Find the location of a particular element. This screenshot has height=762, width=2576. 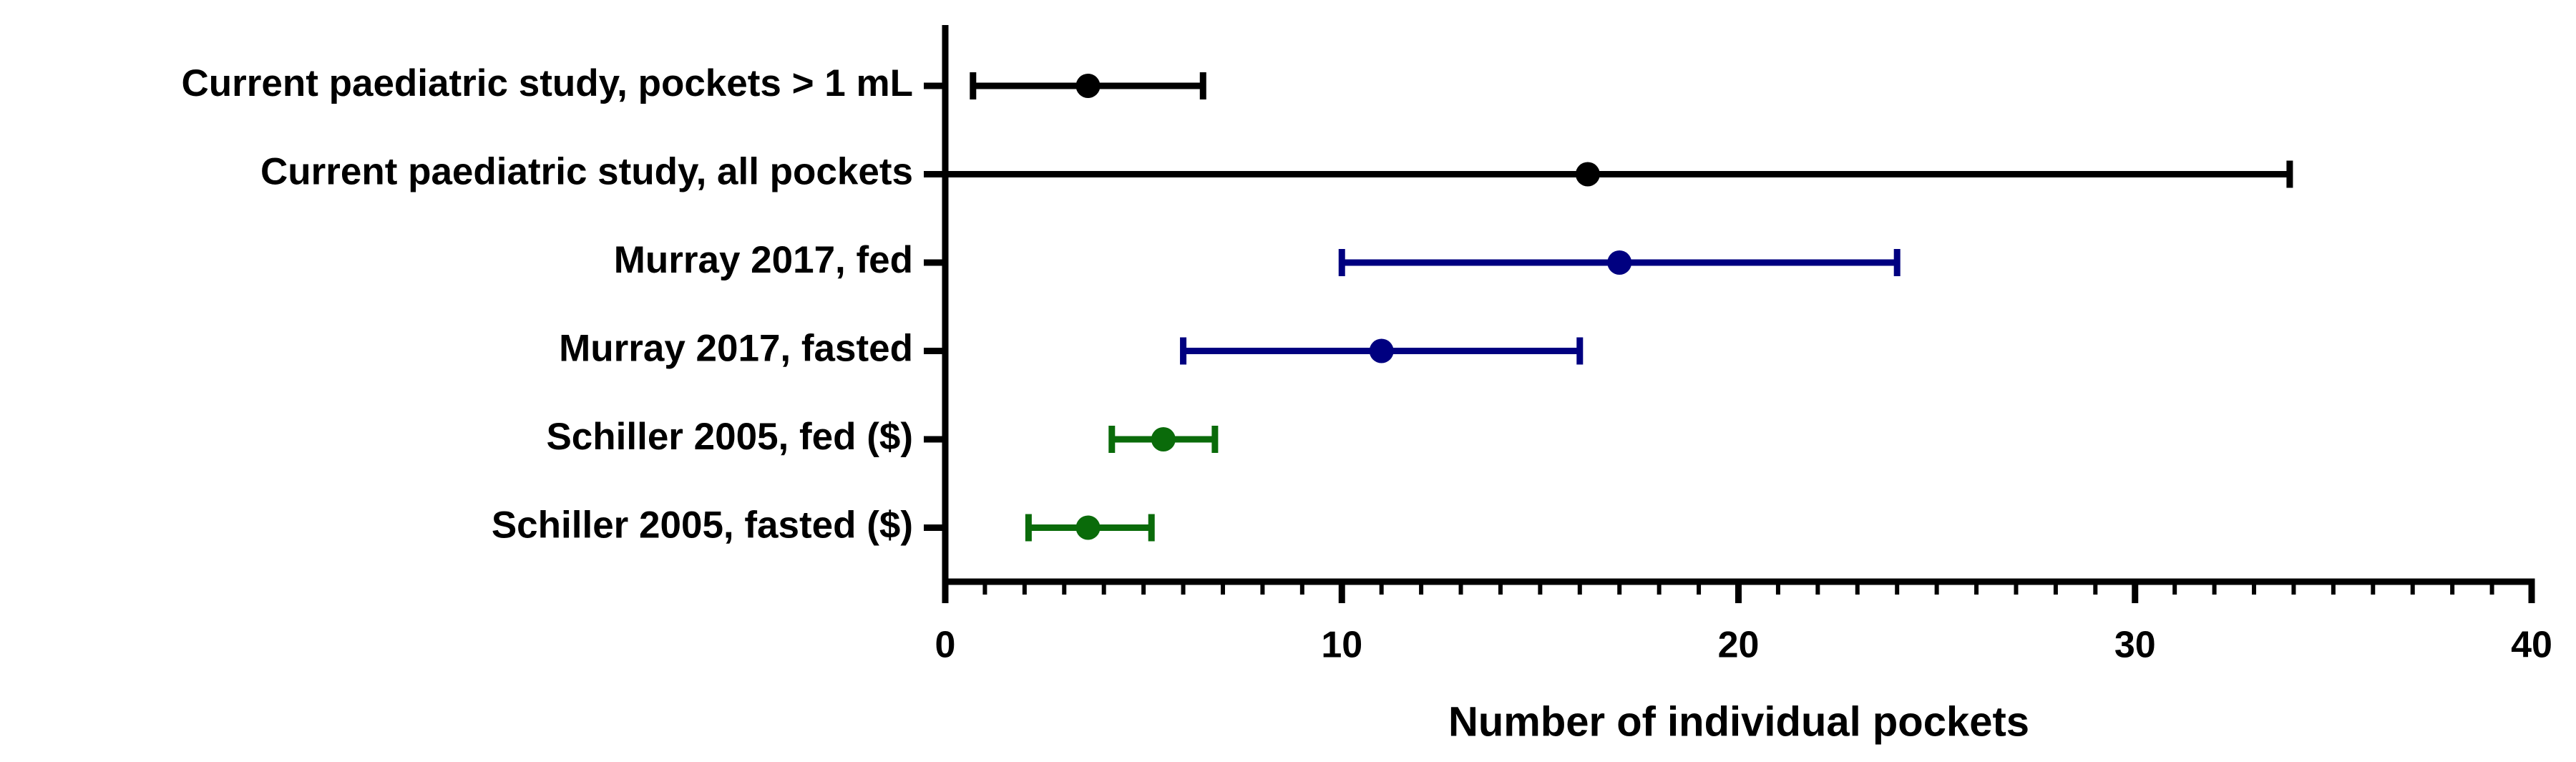

x-tick-label: 20 is located at coordinates (1739, 645).